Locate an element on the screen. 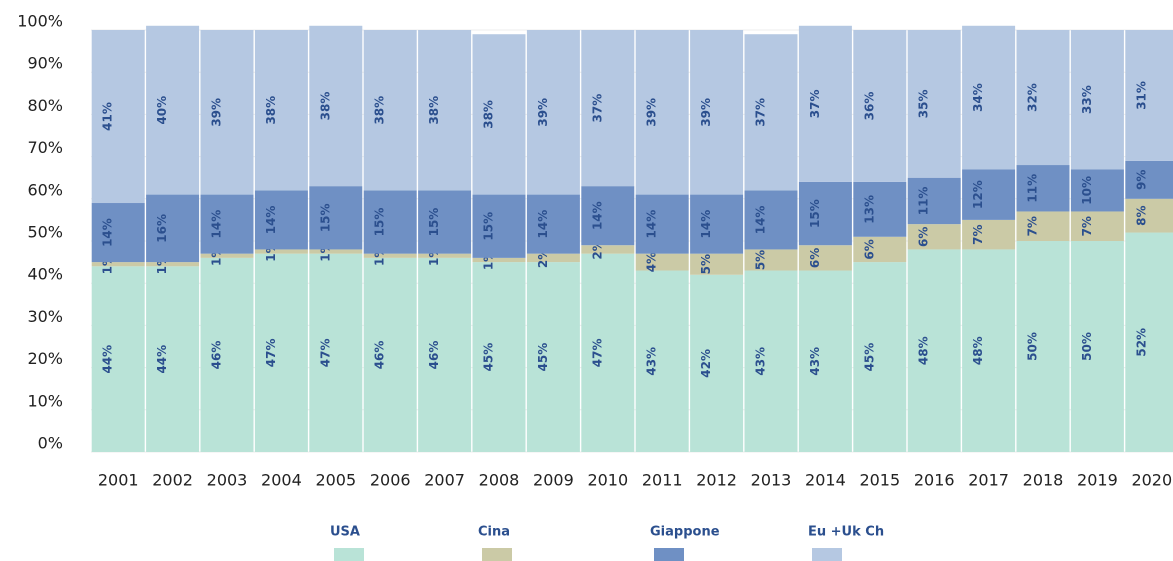  x-tick-label: 2017 is located at coordinates (988, 480).